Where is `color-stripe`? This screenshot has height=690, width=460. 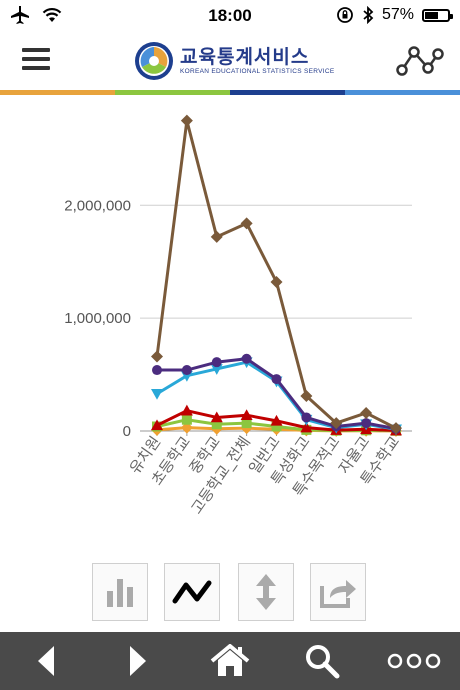
color-stripe is located at coordinates (230, 92).